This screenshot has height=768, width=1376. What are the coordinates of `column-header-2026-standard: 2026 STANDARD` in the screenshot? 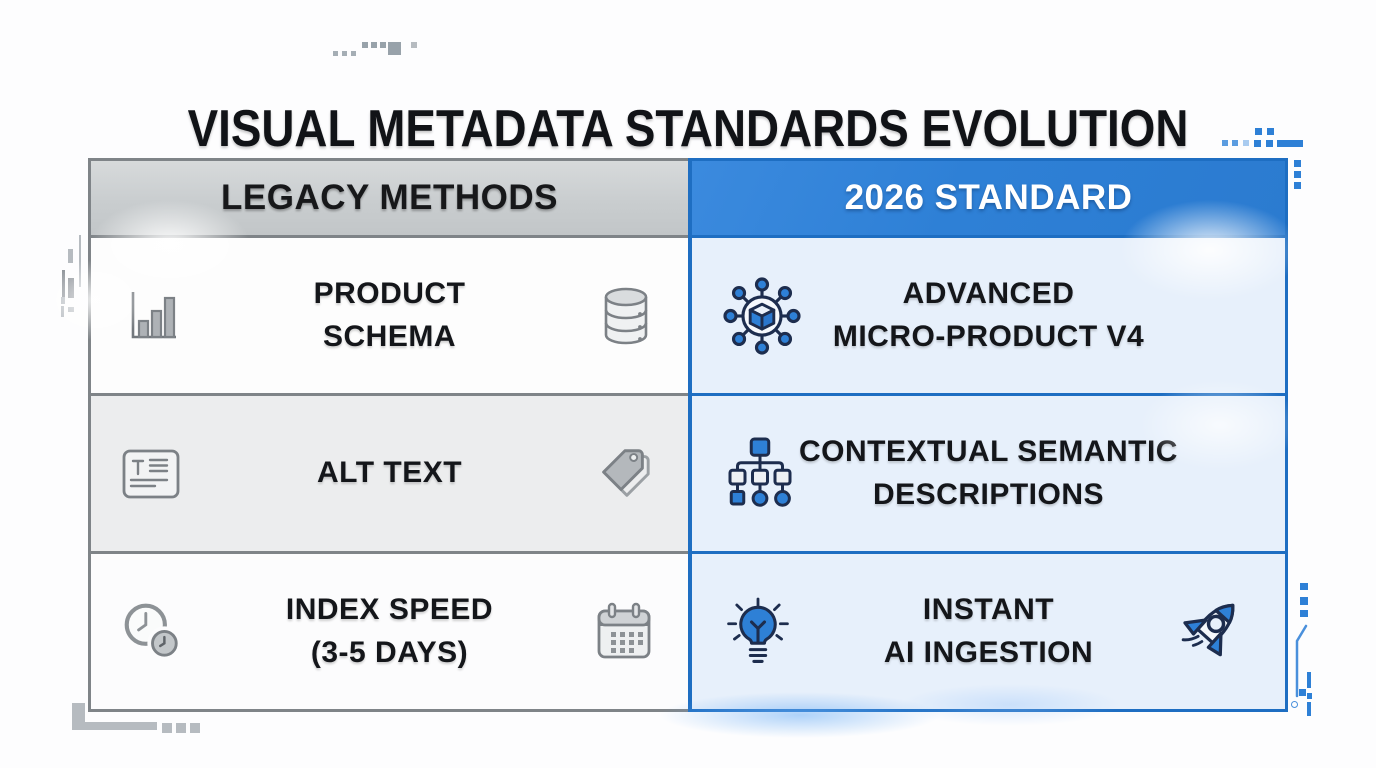 It's located at (988, 198).